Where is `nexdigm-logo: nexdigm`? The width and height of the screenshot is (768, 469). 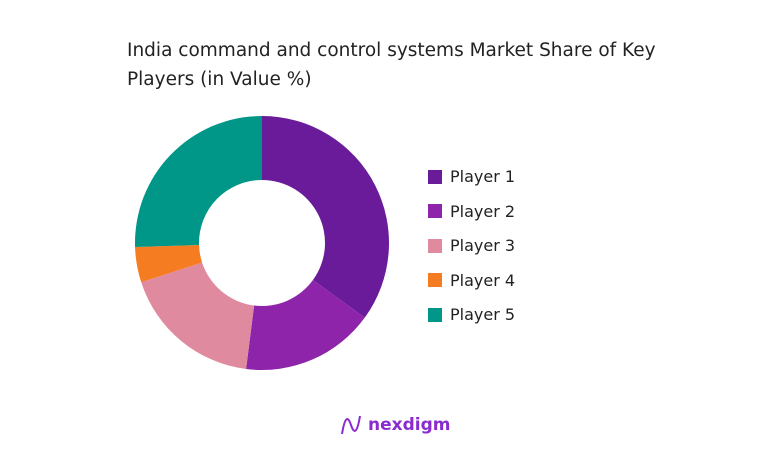
nexdigm-logo: nexdigm is located at coordinates (395, 425).